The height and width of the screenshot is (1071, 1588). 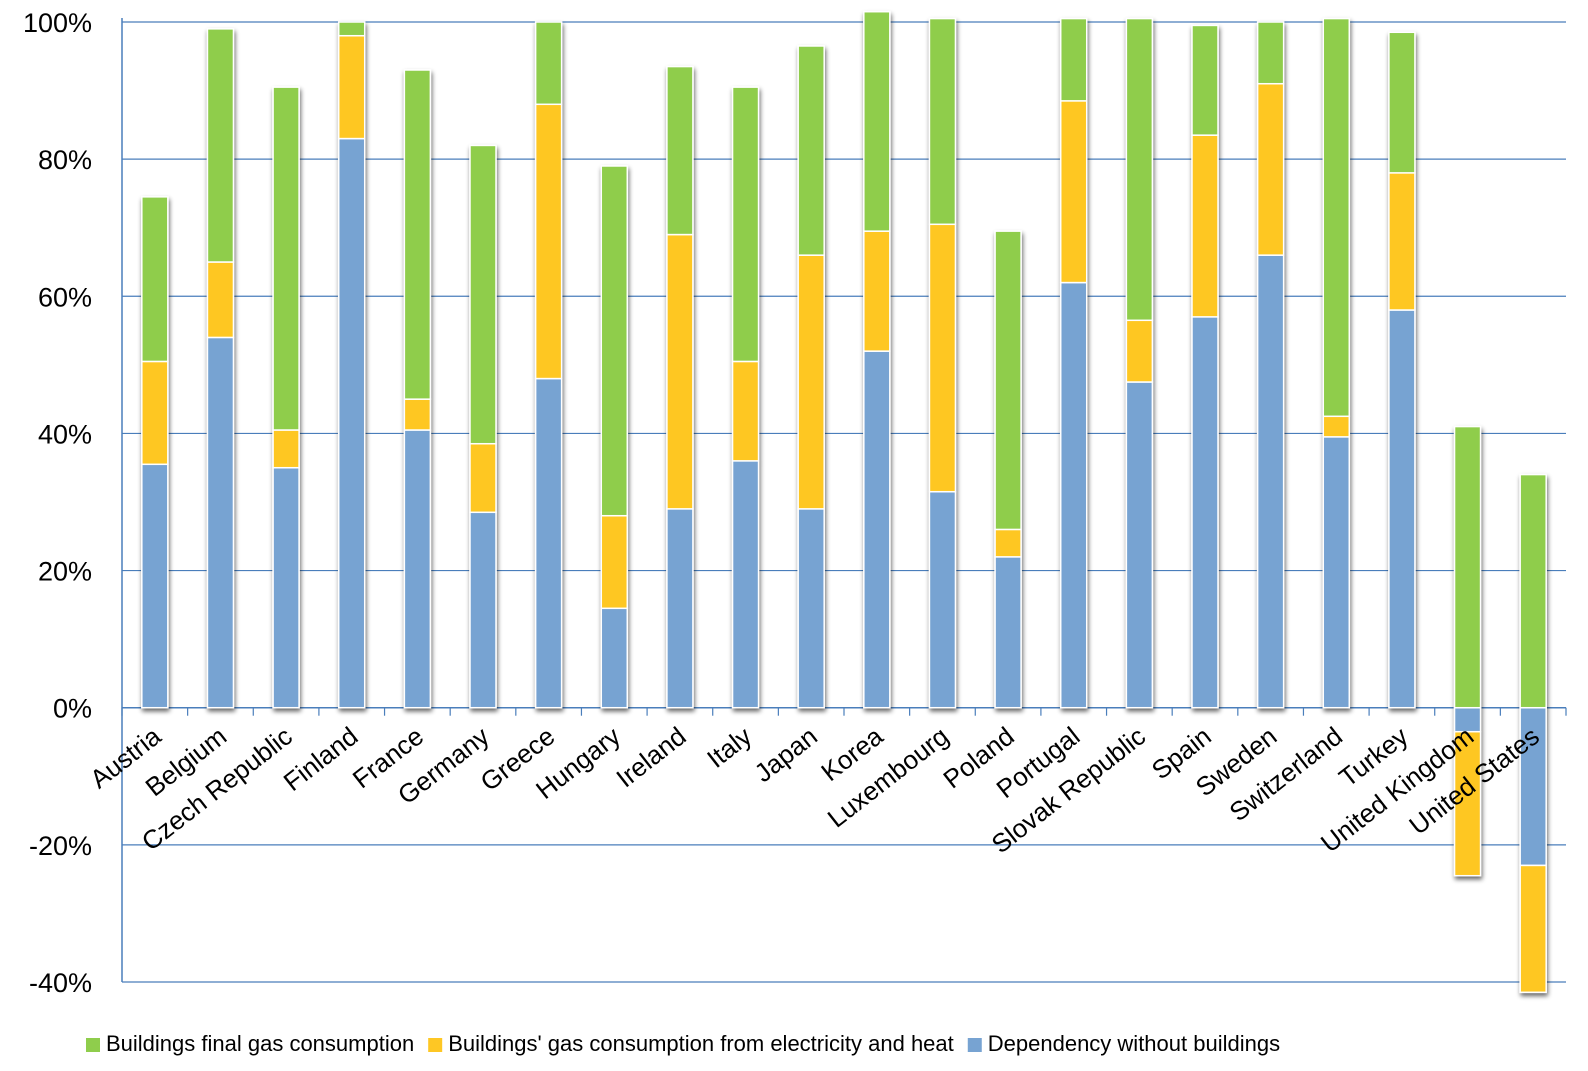 I want to click on bar-stack-slovak-republic, so click(x=1139, y=363).